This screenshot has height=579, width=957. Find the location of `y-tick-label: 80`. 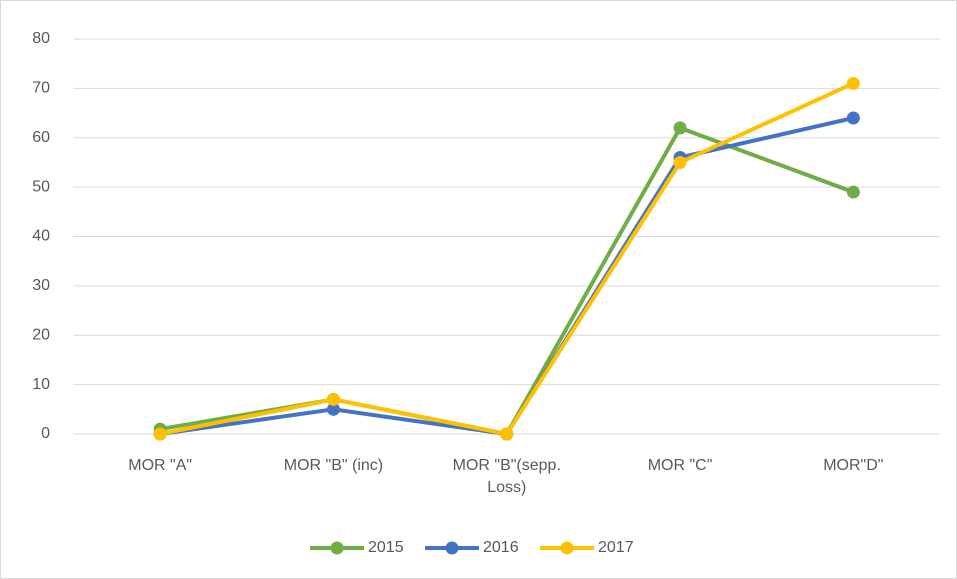

y-tick-label: 80 is located at coordinates (41, 38).